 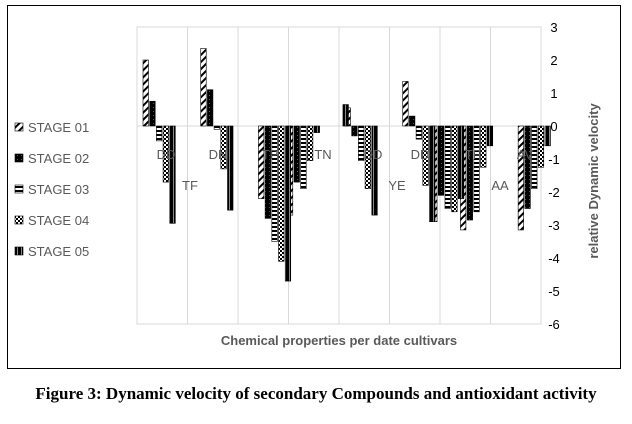 I want to click on category-label: DN, so click(x=218, y=154).